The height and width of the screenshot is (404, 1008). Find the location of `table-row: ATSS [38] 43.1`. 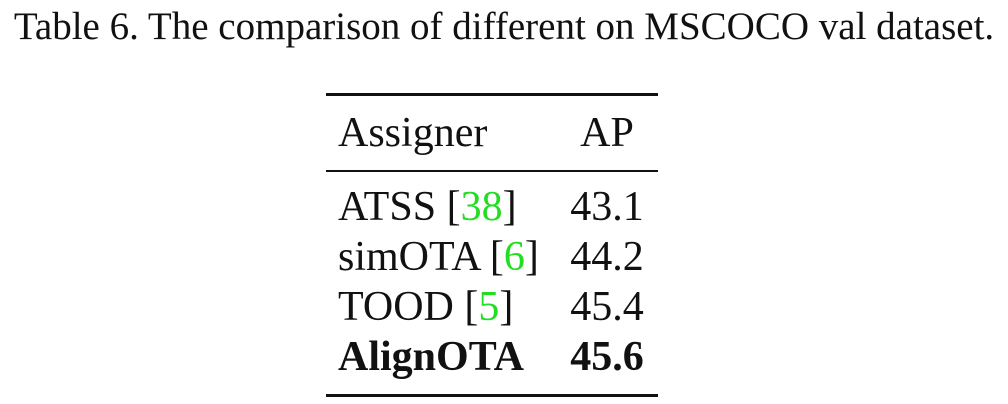

table-row: ATSS [38] 43.1 is located at coordinates (492, 207).